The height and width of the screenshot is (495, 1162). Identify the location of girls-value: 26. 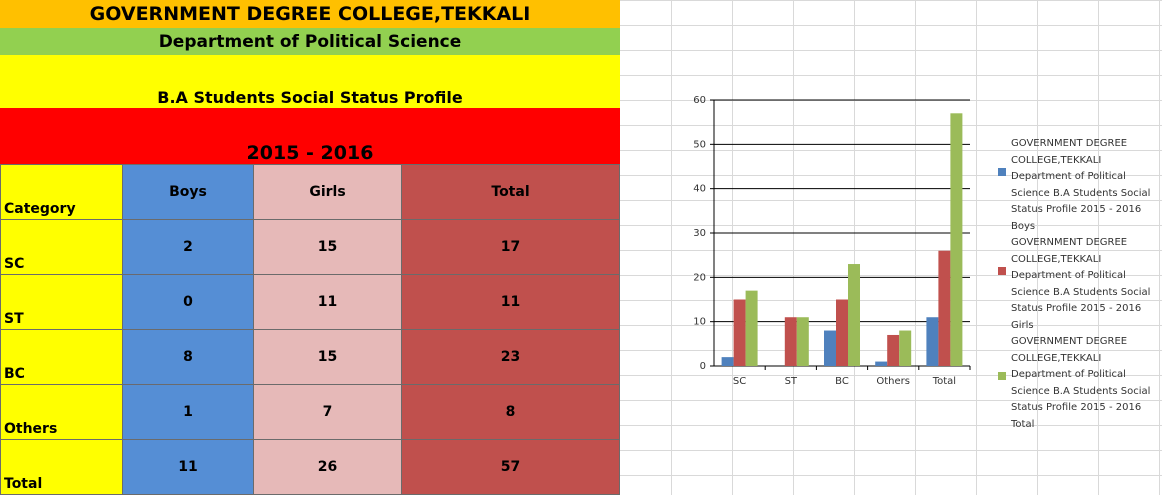
(327, 467).